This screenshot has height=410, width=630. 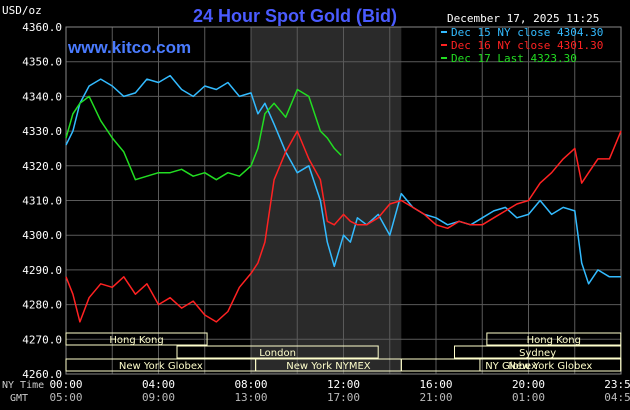 What do you see at coordinates (42, 305) in the screenshot?
I see `y-tick-label: 4280.0` at bounding box center [42, 305].